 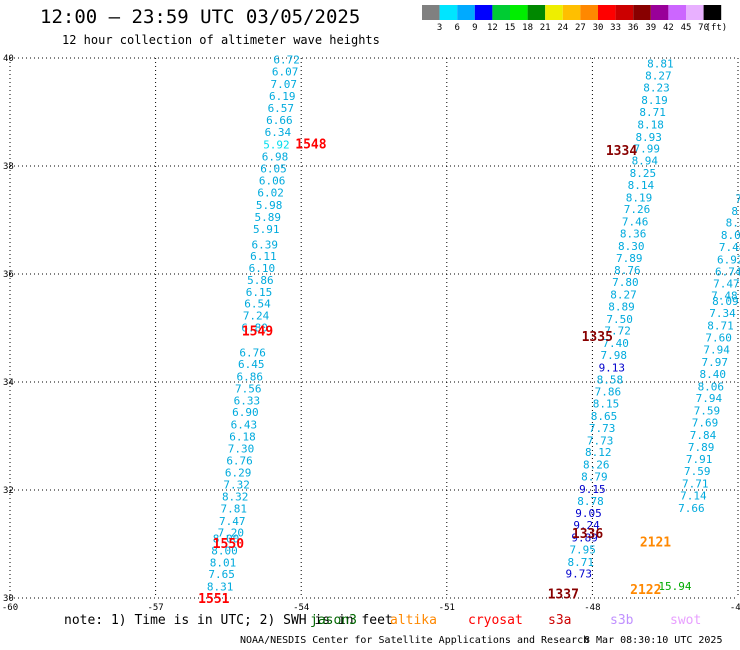 What do you see at coordinates (527, 28) in the screenshot?
I see `legend-label: 18` at bounding box center [527, 28].